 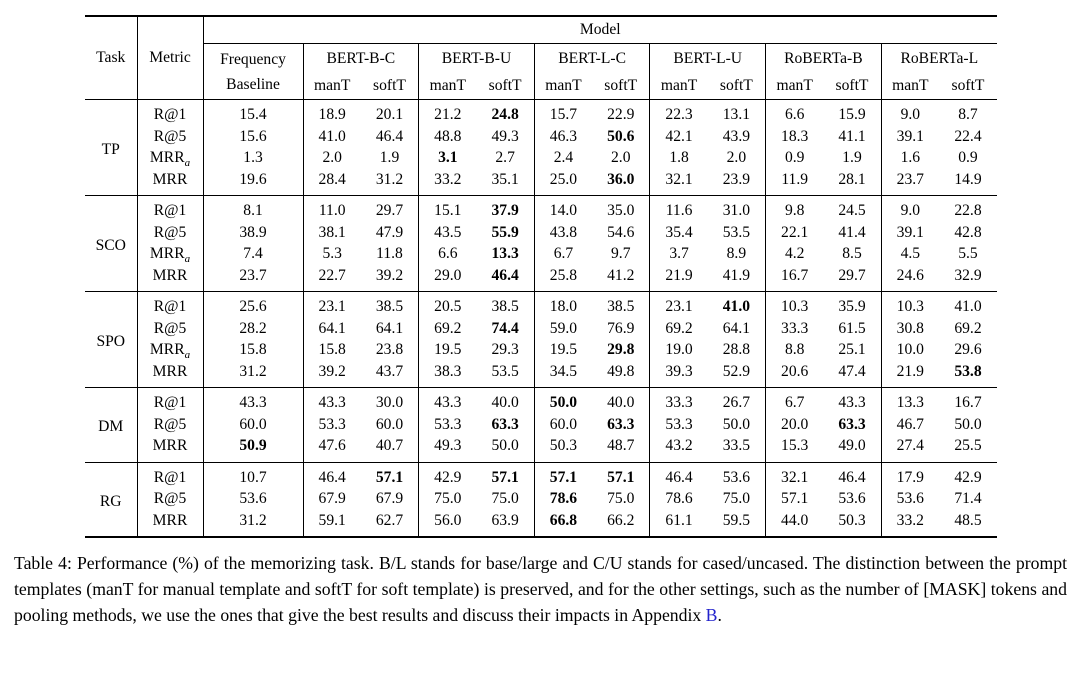 I want to click on value-cell: 10.3, so click(x=795, y=306).